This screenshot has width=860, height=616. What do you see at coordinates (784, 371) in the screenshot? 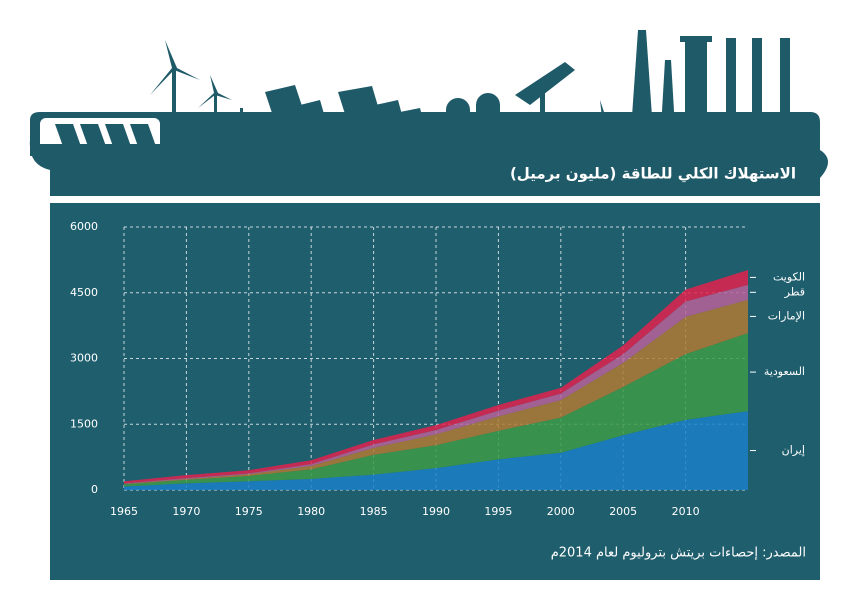
I see `legend-label: السعودية` at bounding box center [784, 371].